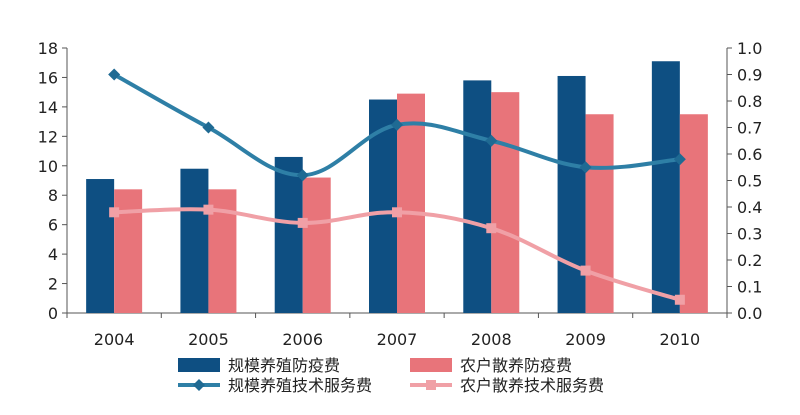 This screenshot has width=800, height=415. What do you see at coordinates (53, 284) in the screenshot?
I see `y-left-tick-label: 2` at bounding box center [53, 284].